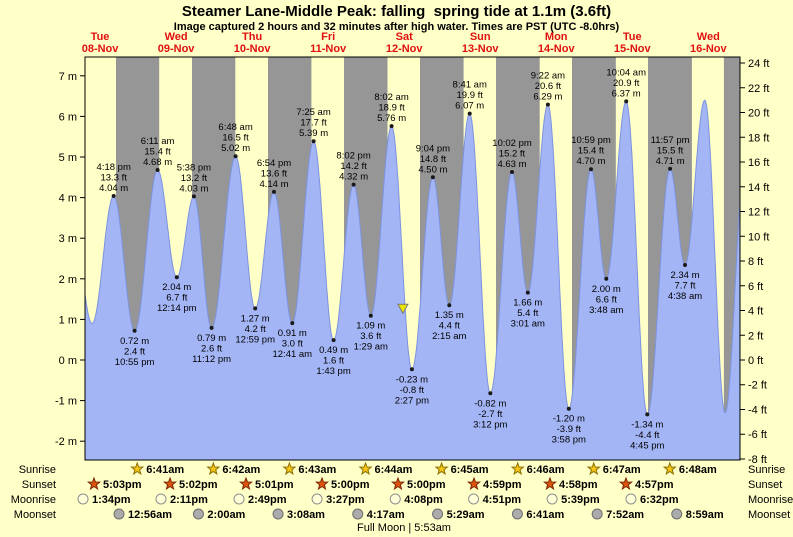 This screenshot has height=537, width=793. Describe the element at coordinates (68, 77) in the screenshot. I see `y-axis-label-left: 7 m` at that location.